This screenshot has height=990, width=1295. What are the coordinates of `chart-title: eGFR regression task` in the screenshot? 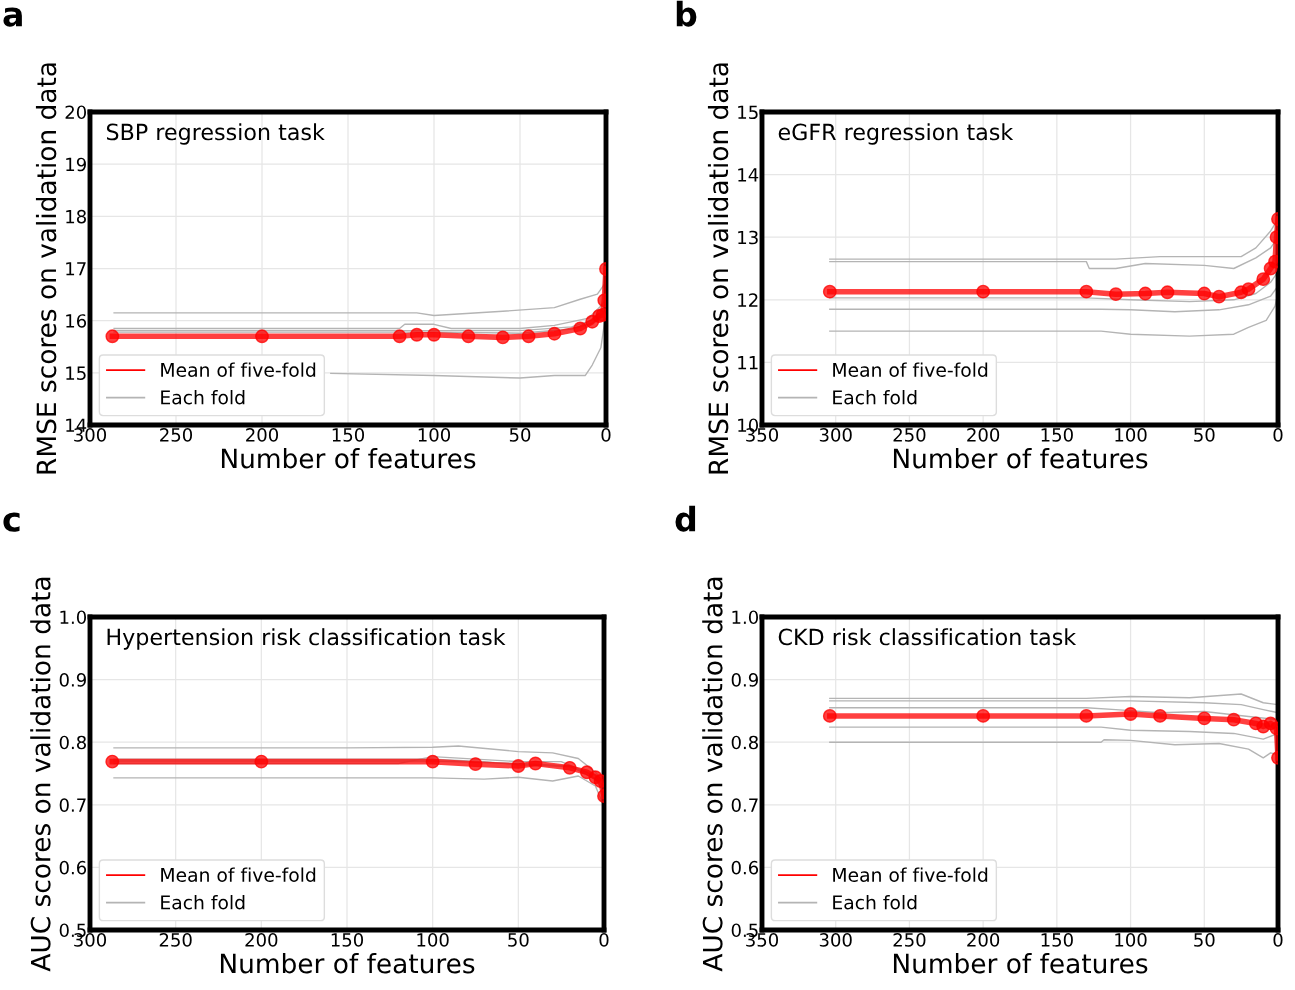 It's located at (896, 134).